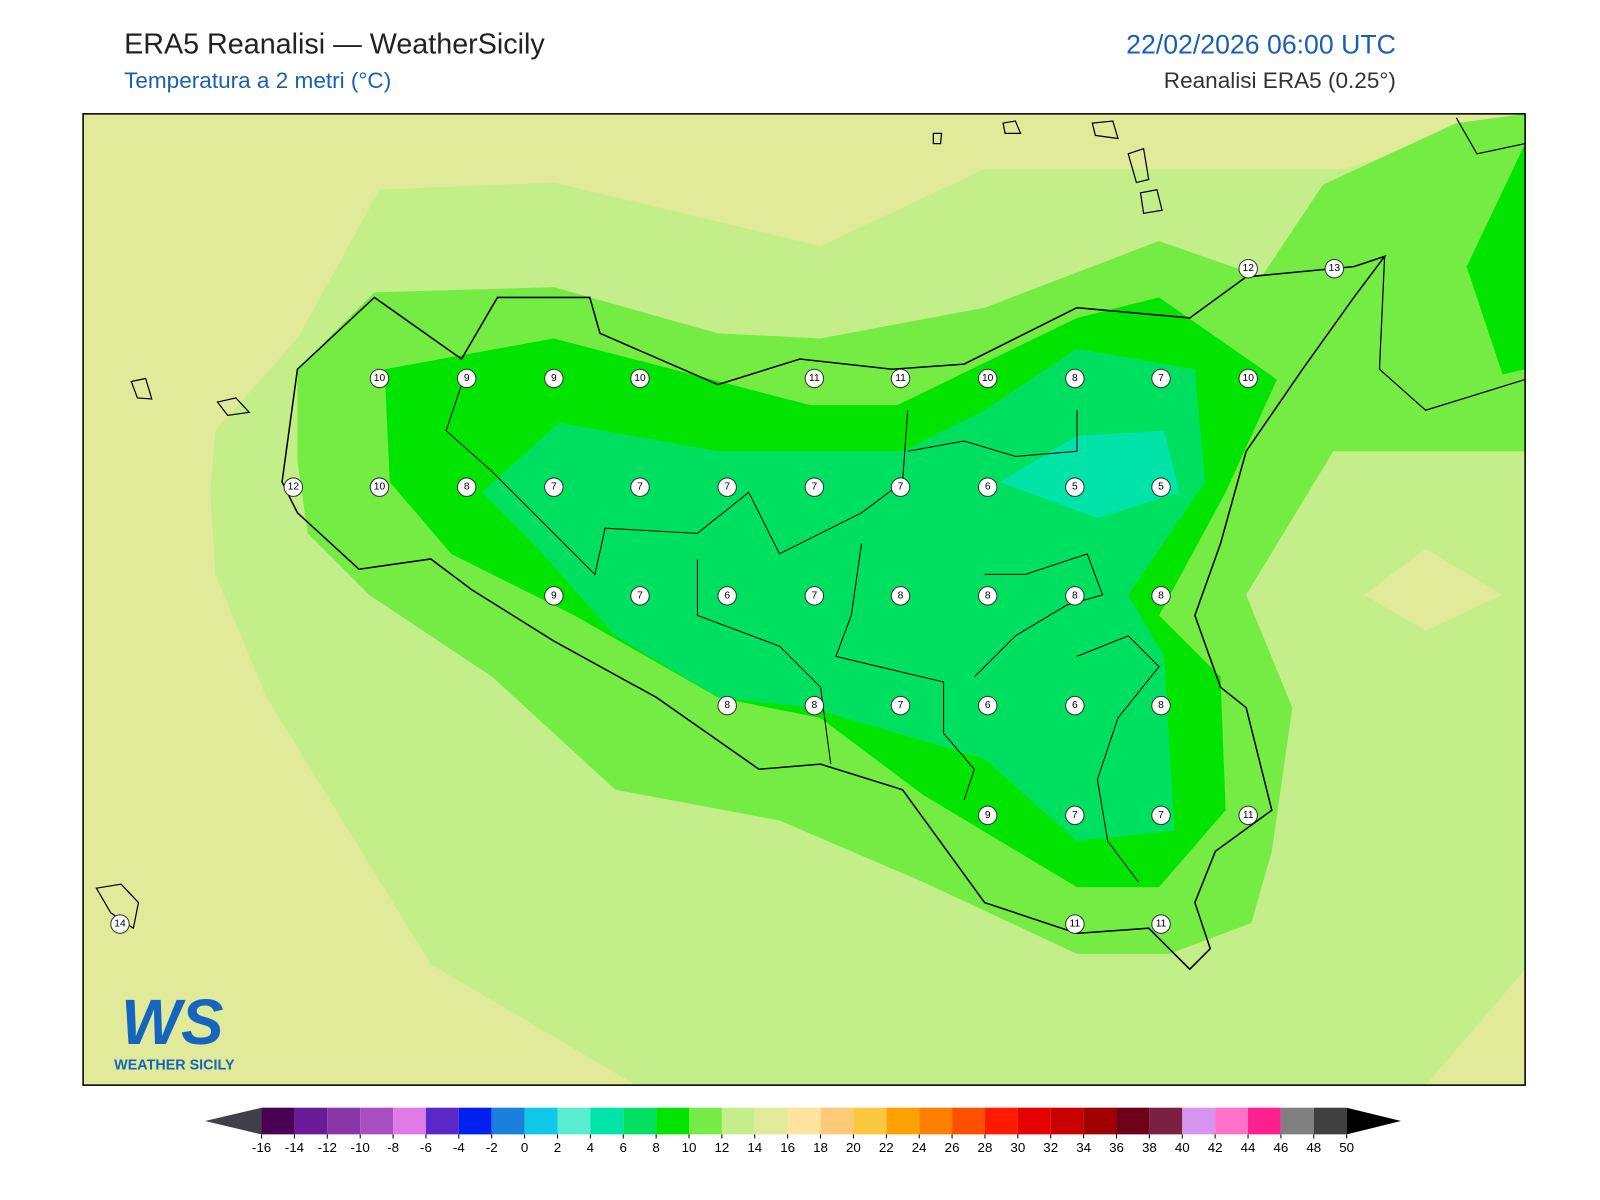 The height and width of the screenshot is (1200, 1600). Describe the element at coordinates (591, 1147) in the screenshot. I see `colorbar-tick-label: 4` at that location.